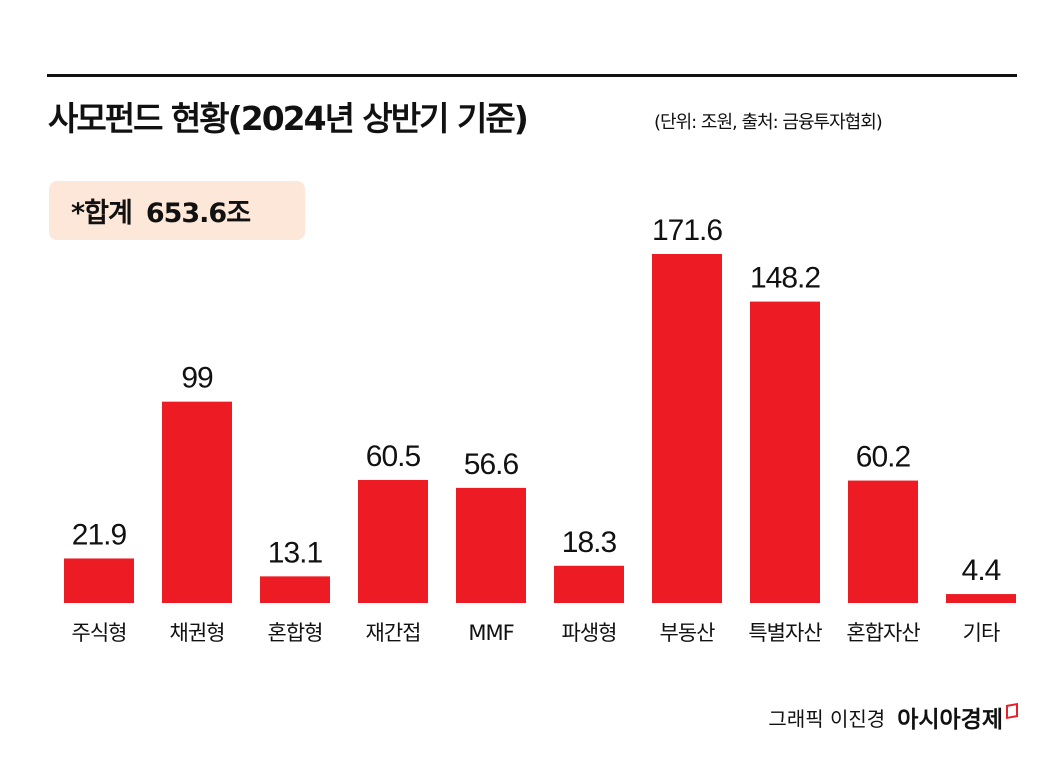  Describe the element at coordinates (768, 122) in the screenshot. I see `chart-subtitle: (단위: 조원, 출처: 금융투자협회)` at that location.